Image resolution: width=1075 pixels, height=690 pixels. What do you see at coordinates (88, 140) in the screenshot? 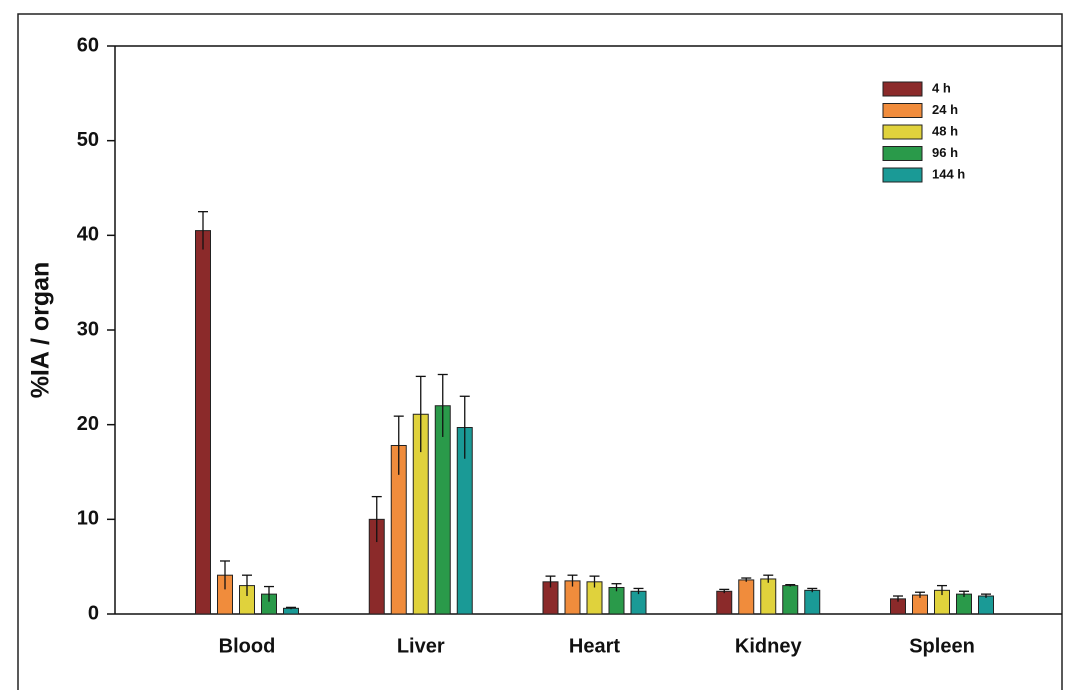
I see `y-tick-label: 50` at bounding box center [88, 140].